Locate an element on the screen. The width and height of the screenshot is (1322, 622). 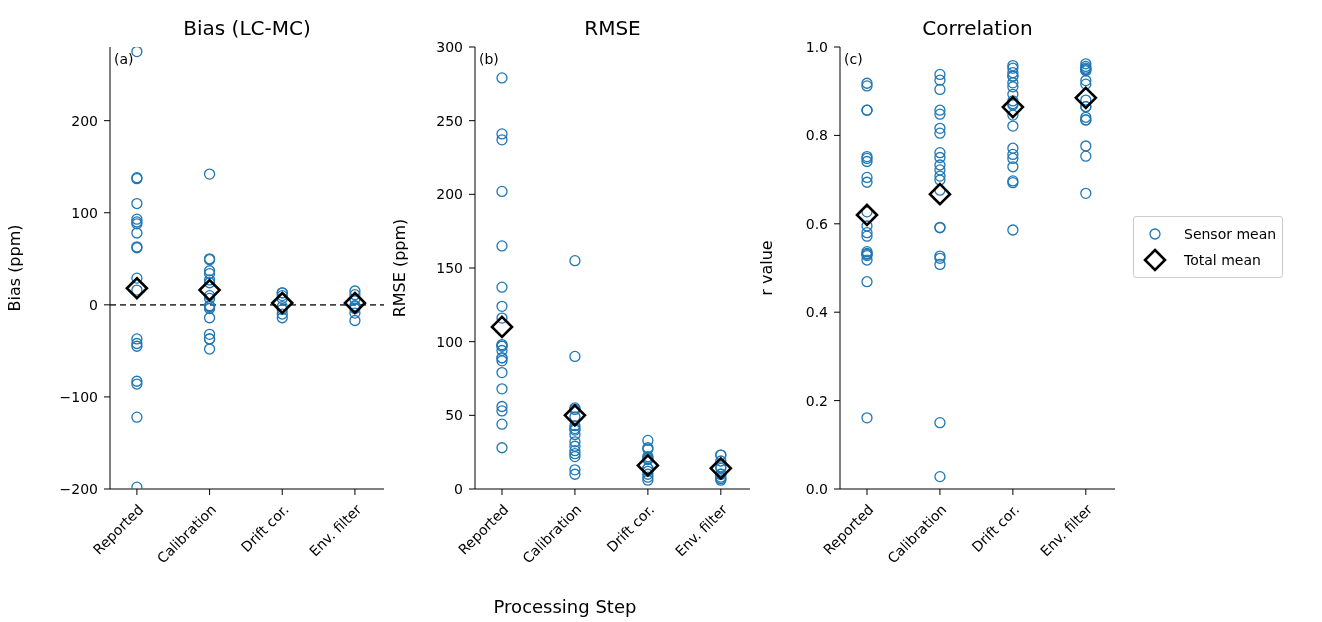
y-tick-label: 50 is located at coordinates (454, 415).